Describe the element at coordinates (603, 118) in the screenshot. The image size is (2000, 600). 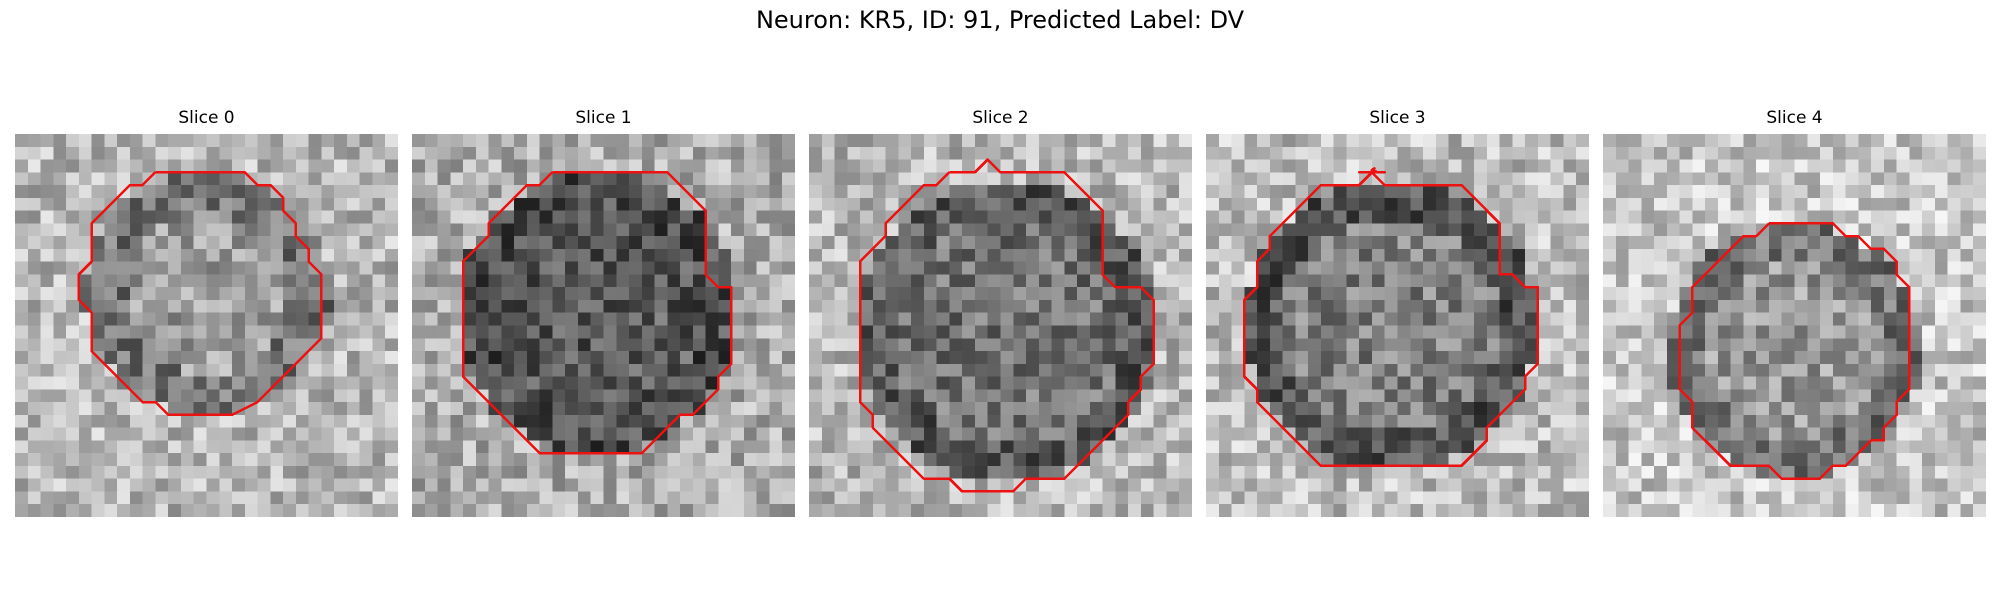
I see `slice-title-1: Slice 1` at that location.